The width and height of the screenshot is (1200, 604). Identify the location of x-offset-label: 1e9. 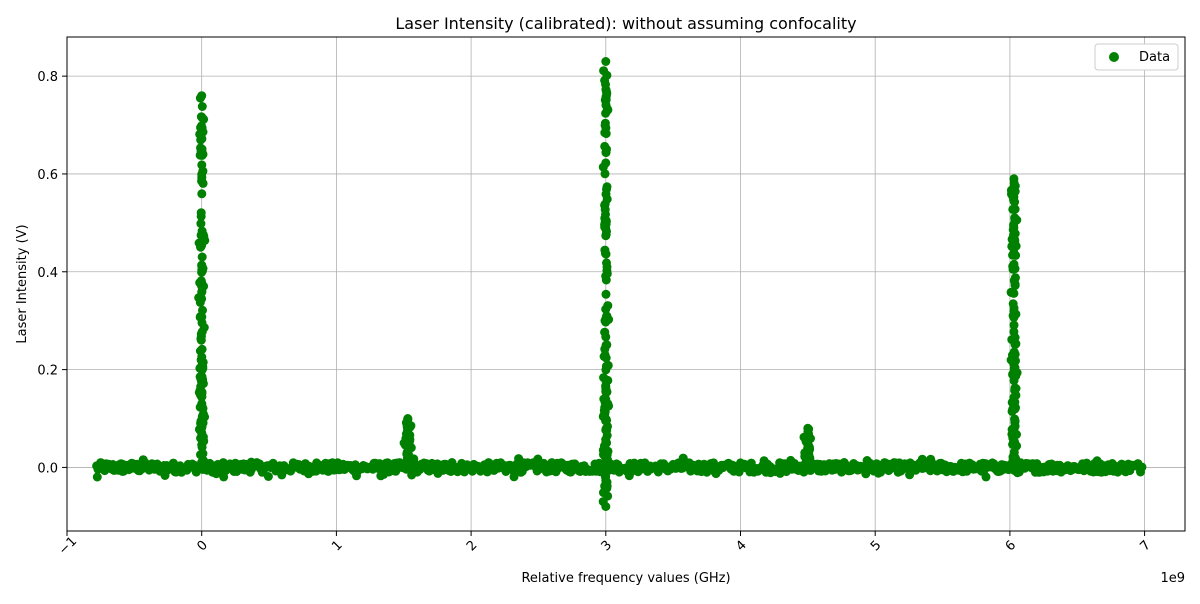
(1172, 578).